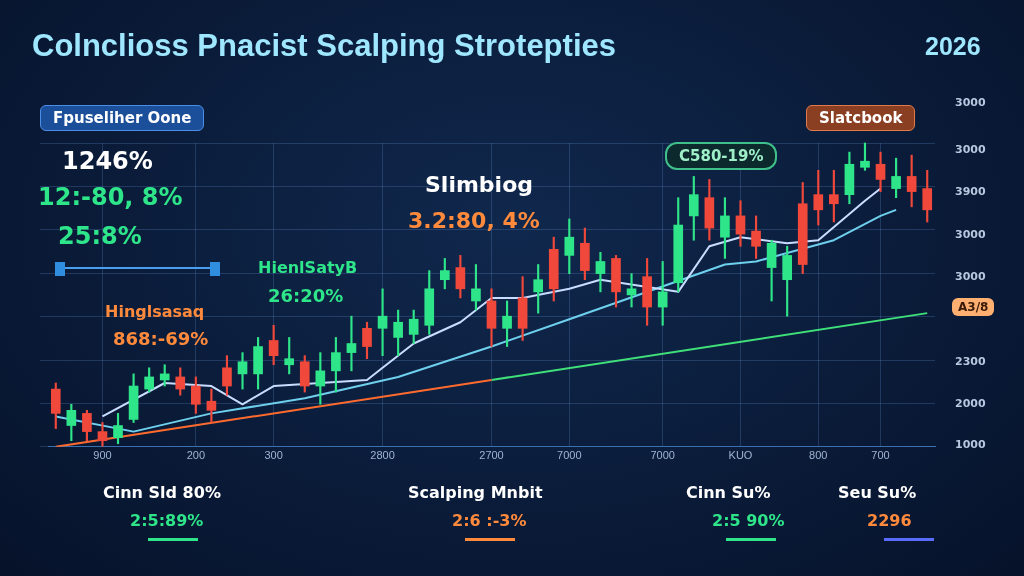 The image size is (1024, 576). Describe the element at coordinates (970, 191) in the screenshot. I see `text: 3900` at that location.